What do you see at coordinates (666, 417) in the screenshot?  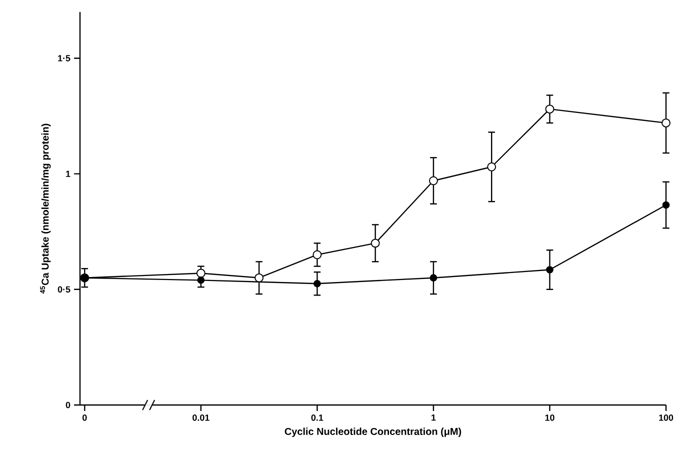 I see `x-tick-label: 100` at bounding box center [666, 417].